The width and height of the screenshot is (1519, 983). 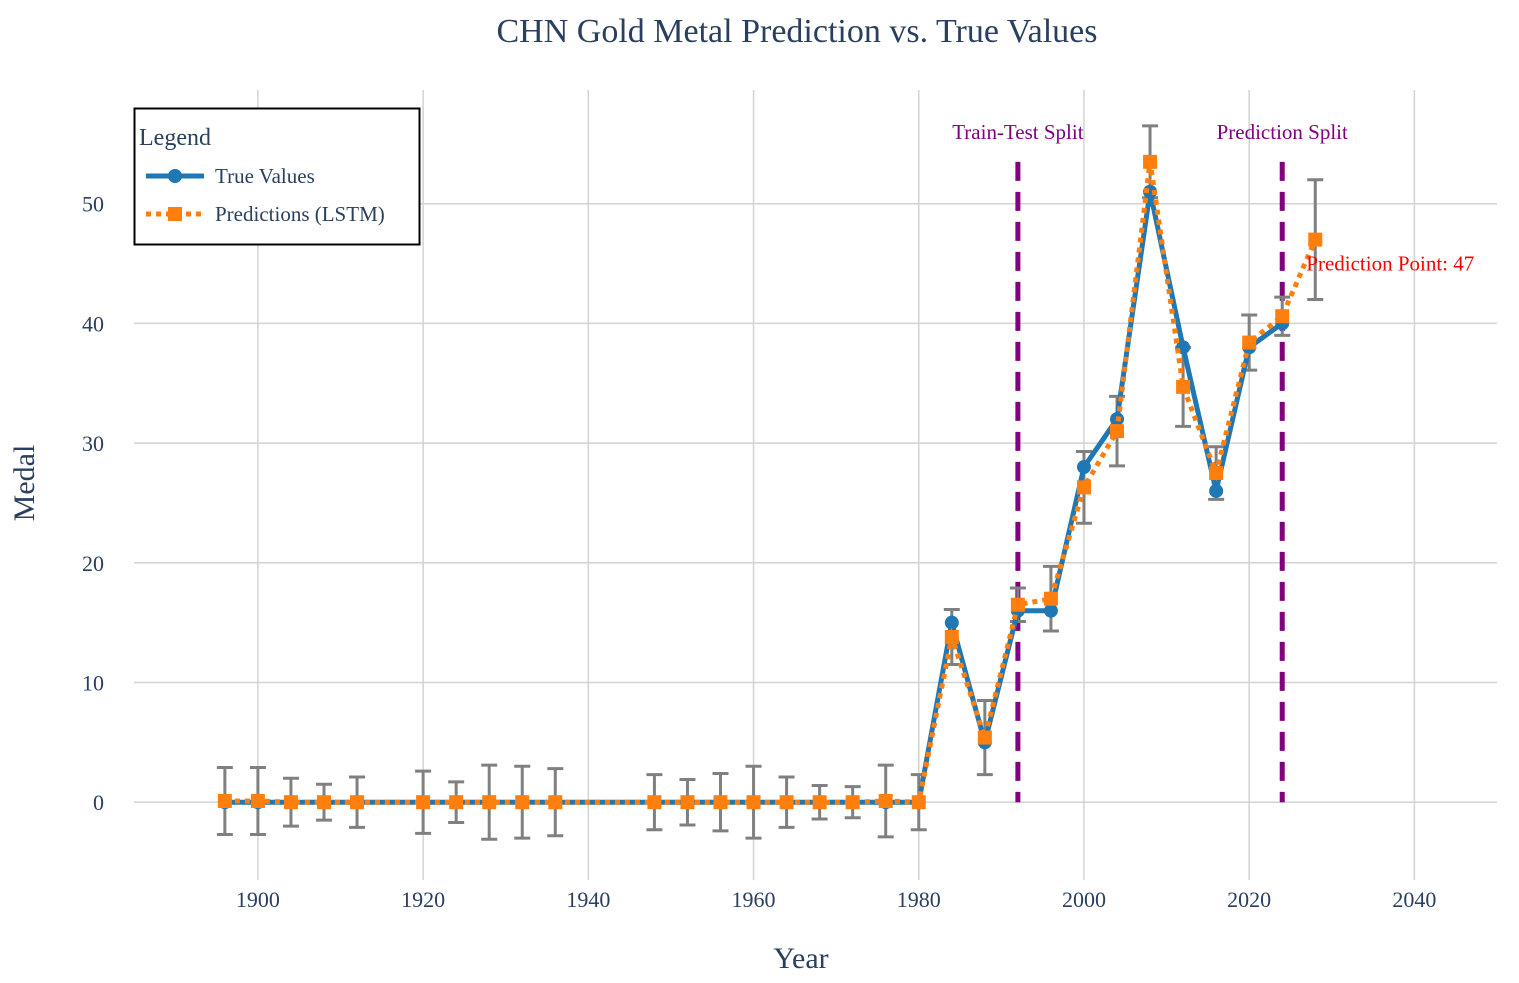 I want to click on legend-pred-marker, so click(x=175, y=214).